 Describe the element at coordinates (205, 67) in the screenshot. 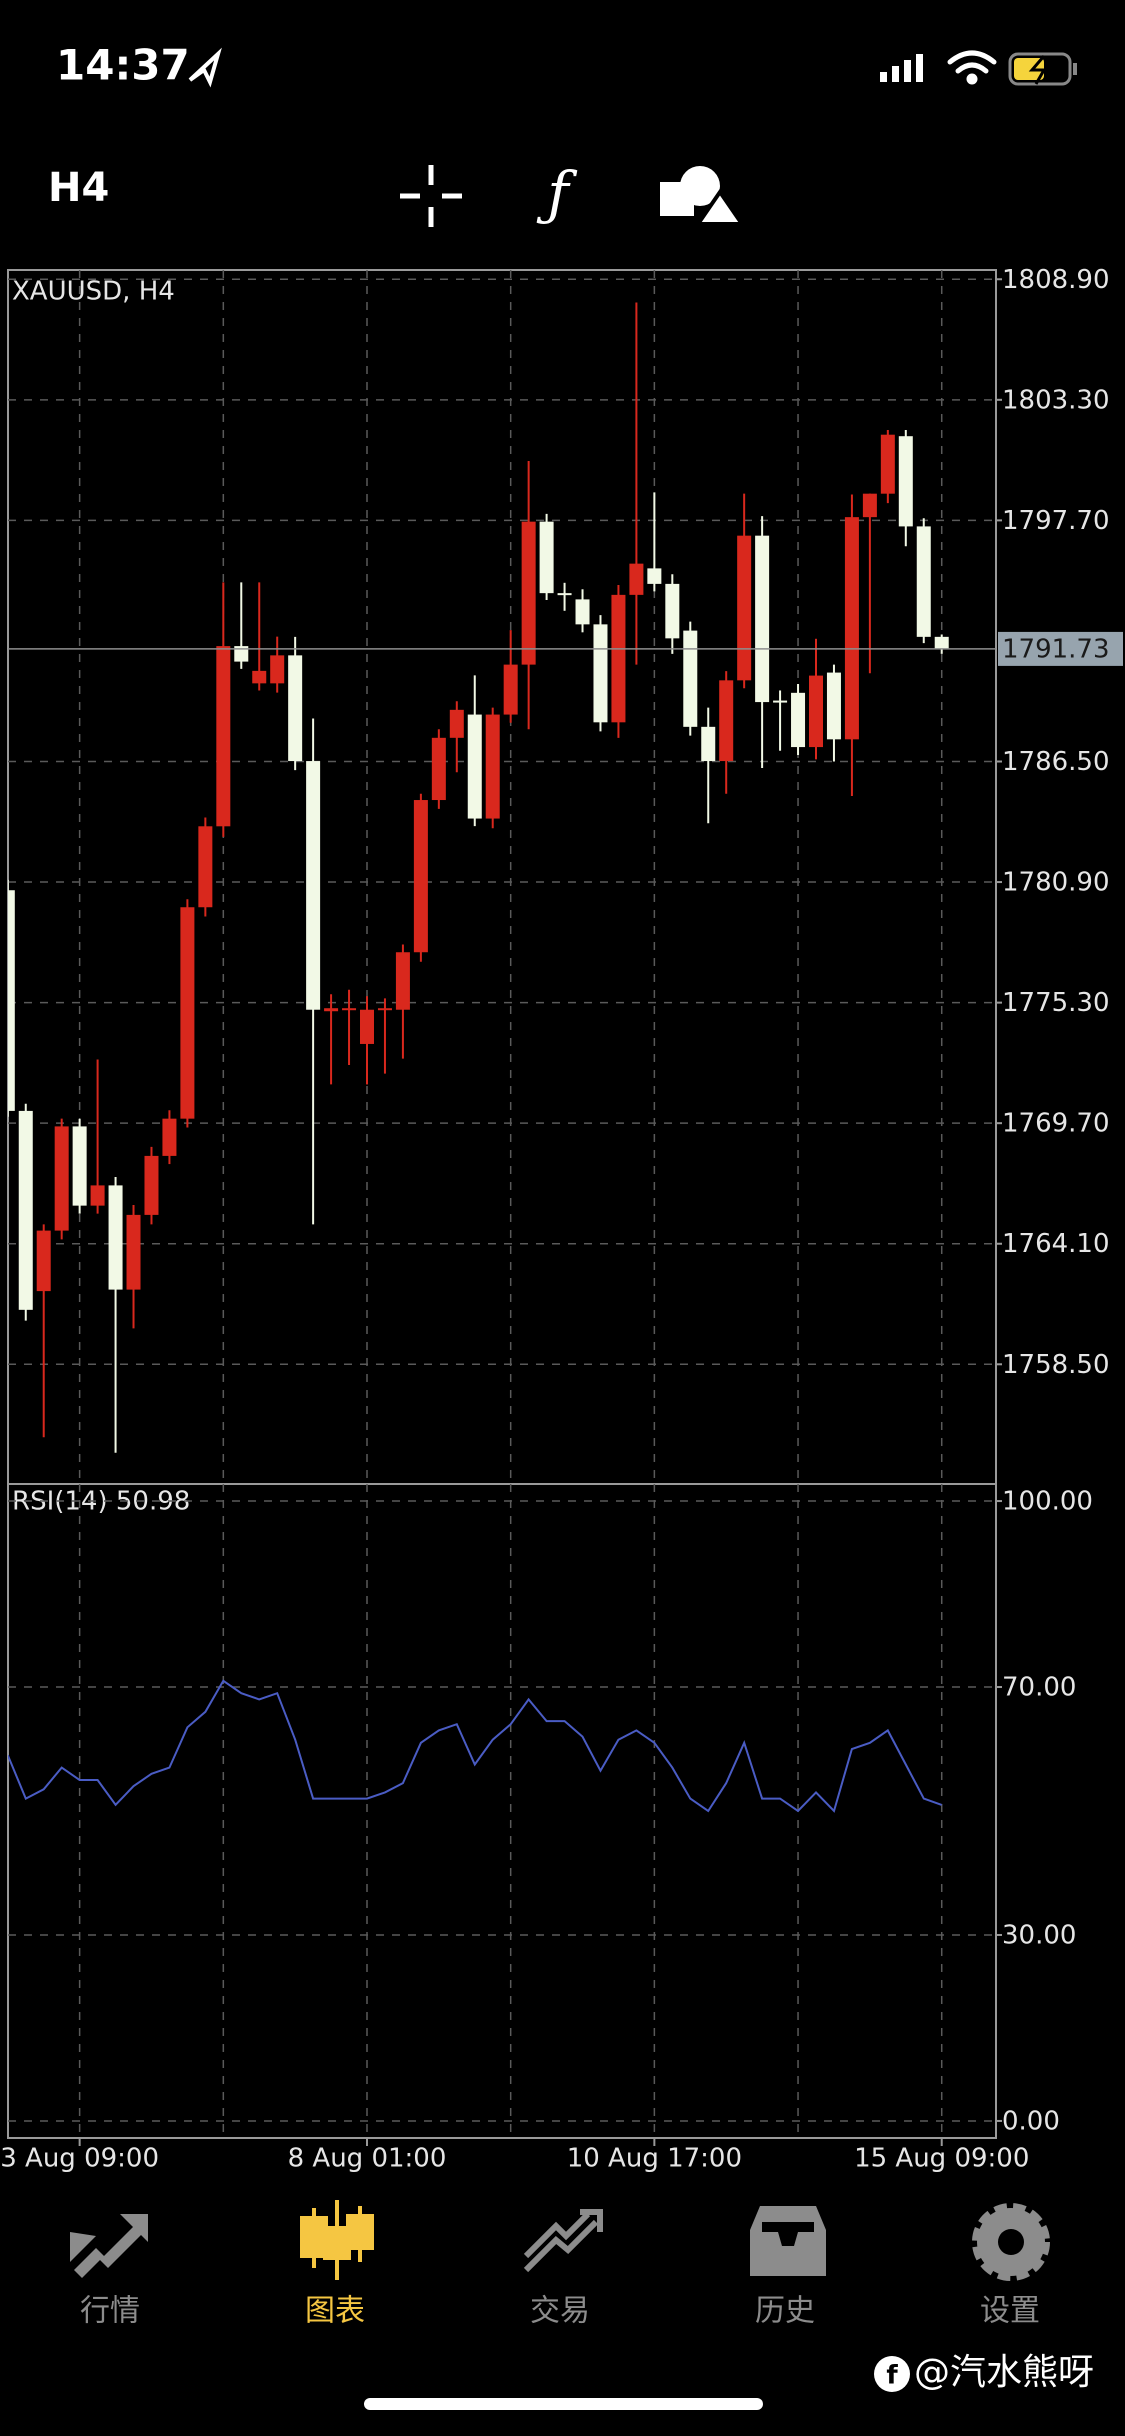

I see `location-icon` at that location.